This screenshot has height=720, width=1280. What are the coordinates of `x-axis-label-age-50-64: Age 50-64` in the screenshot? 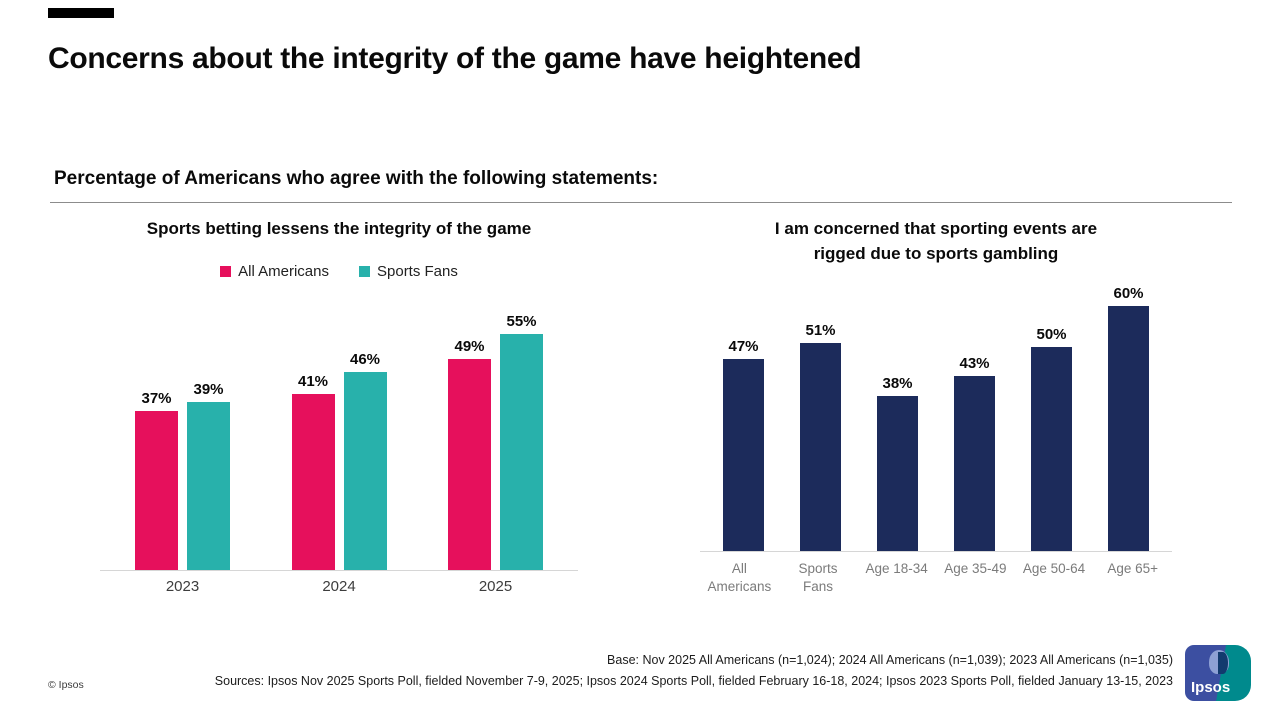 It's located at (1054, 568).